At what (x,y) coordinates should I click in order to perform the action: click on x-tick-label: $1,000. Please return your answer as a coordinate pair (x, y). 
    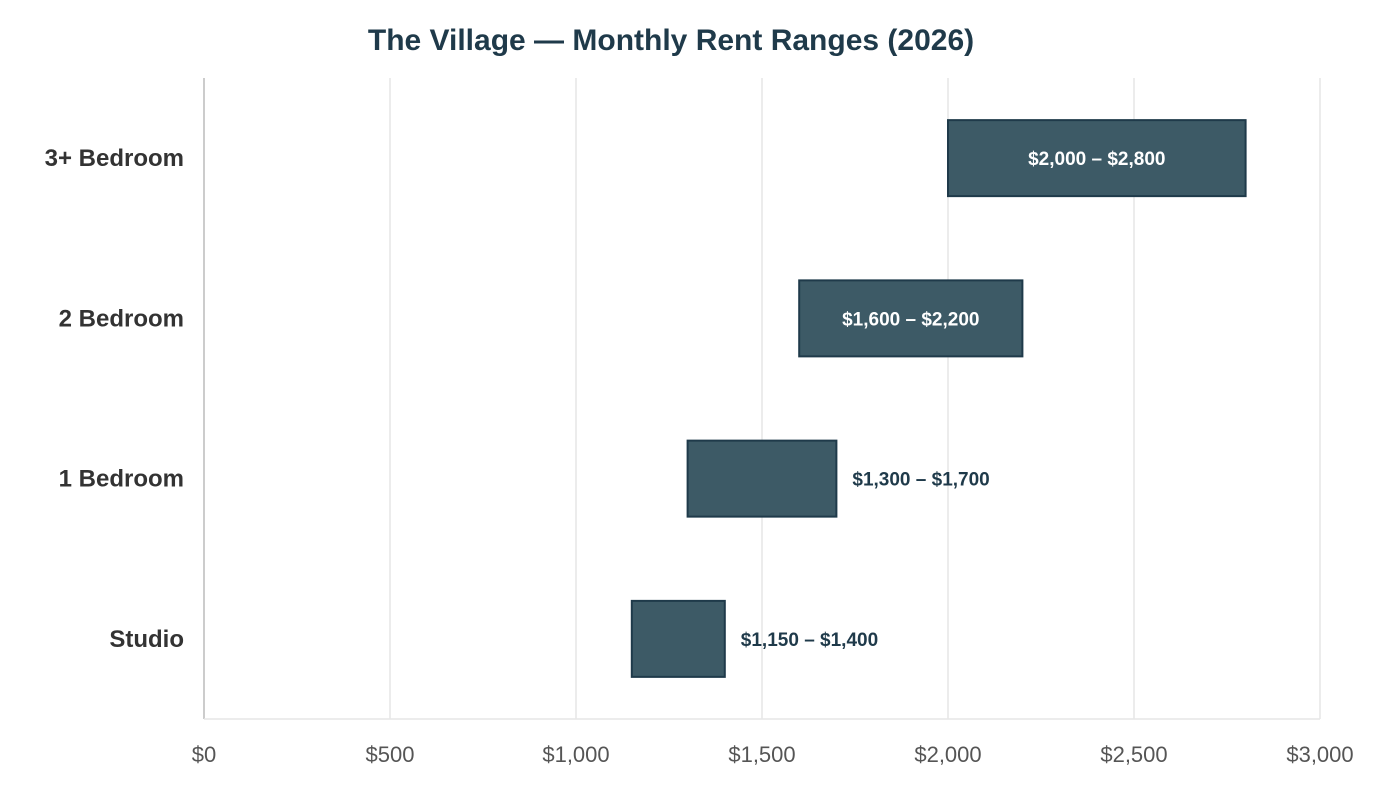
    Looking at the image, I should click on (575, 754).